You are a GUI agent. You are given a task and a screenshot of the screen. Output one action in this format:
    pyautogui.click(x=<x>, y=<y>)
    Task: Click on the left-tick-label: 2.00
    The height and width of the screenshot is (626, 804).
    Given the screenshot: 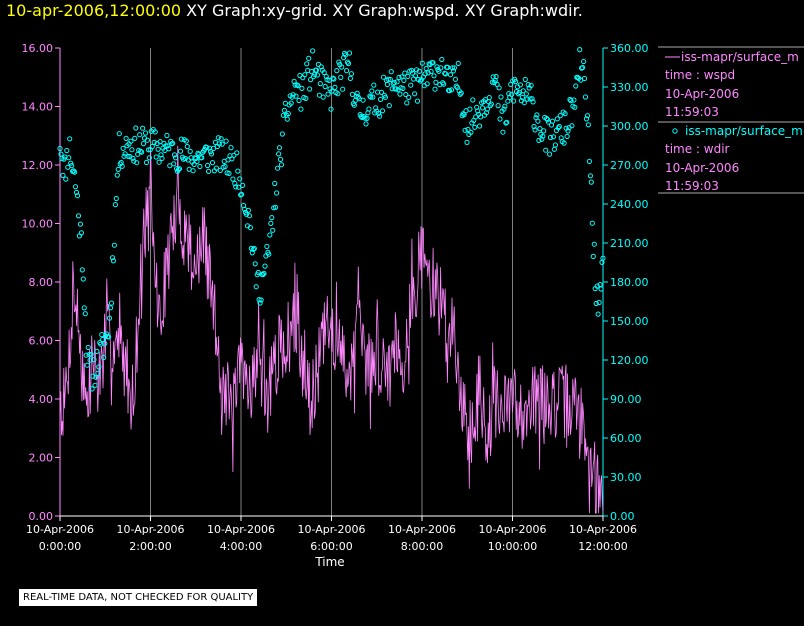 What is the action you would take?
    pyautogui.click(x=41, y=458)
    